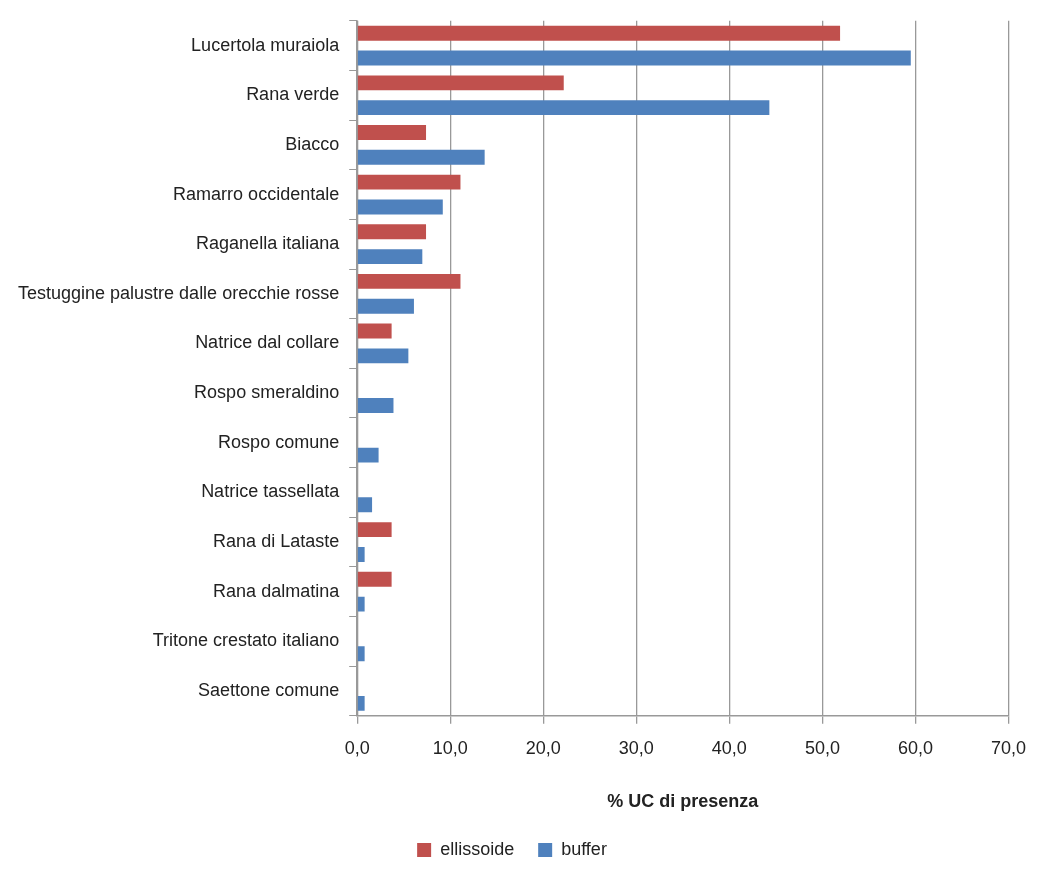  I want to click on y-tick-label: Lucertola muraiola, so click(266, 44).